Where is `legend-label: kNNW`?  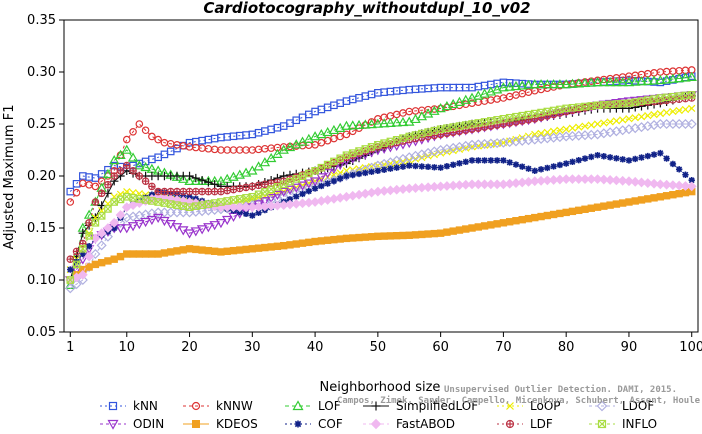
legend-label: kNNW is located at coordinates (234, 406).